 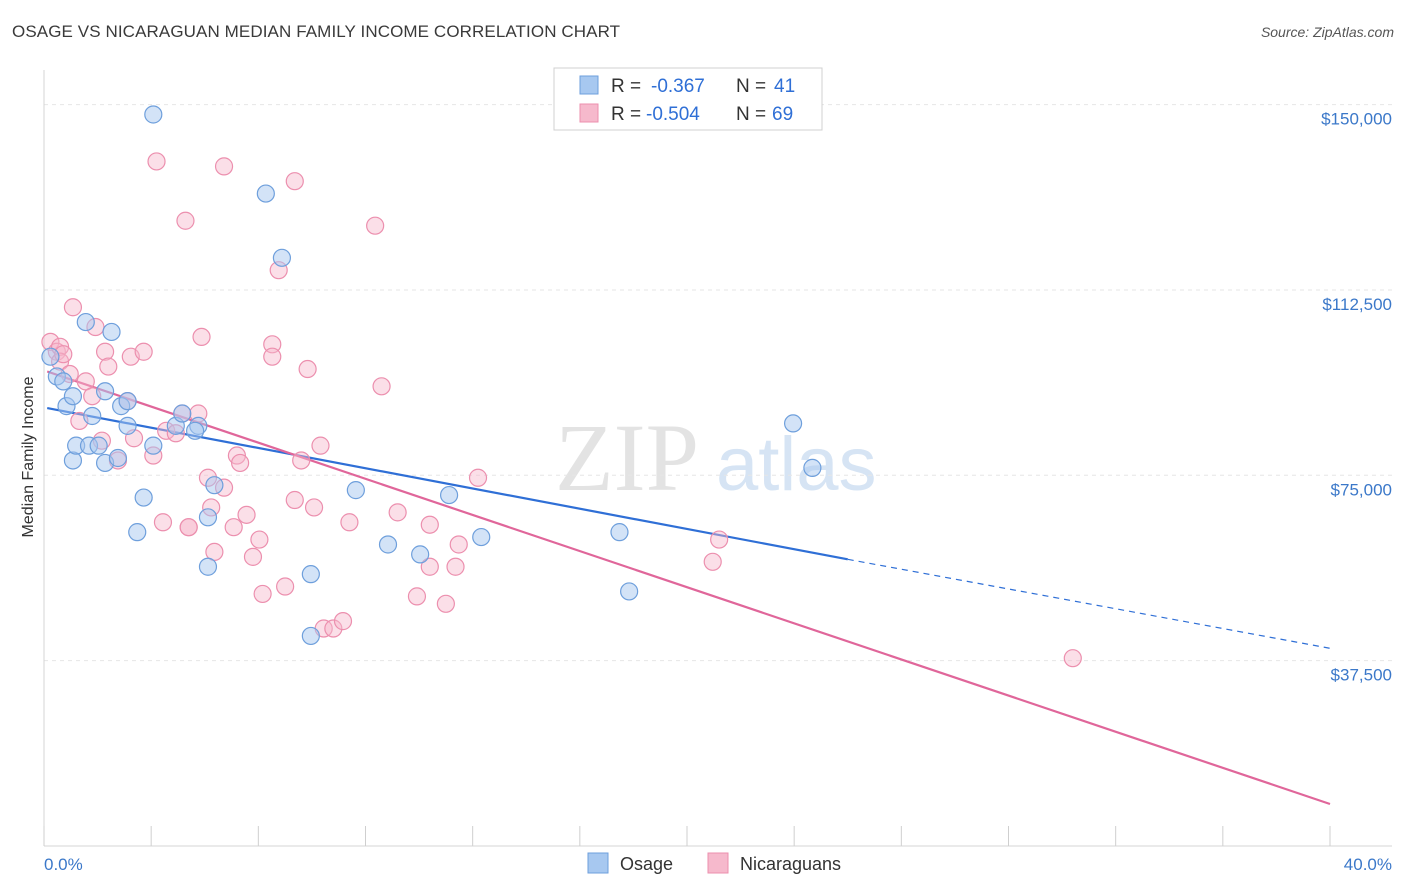 What do you see at coordinates (673, 114) in the screenshot?
I see `legend-nicaraguans-r-value: -0.504` at bounding box center [673, 114].